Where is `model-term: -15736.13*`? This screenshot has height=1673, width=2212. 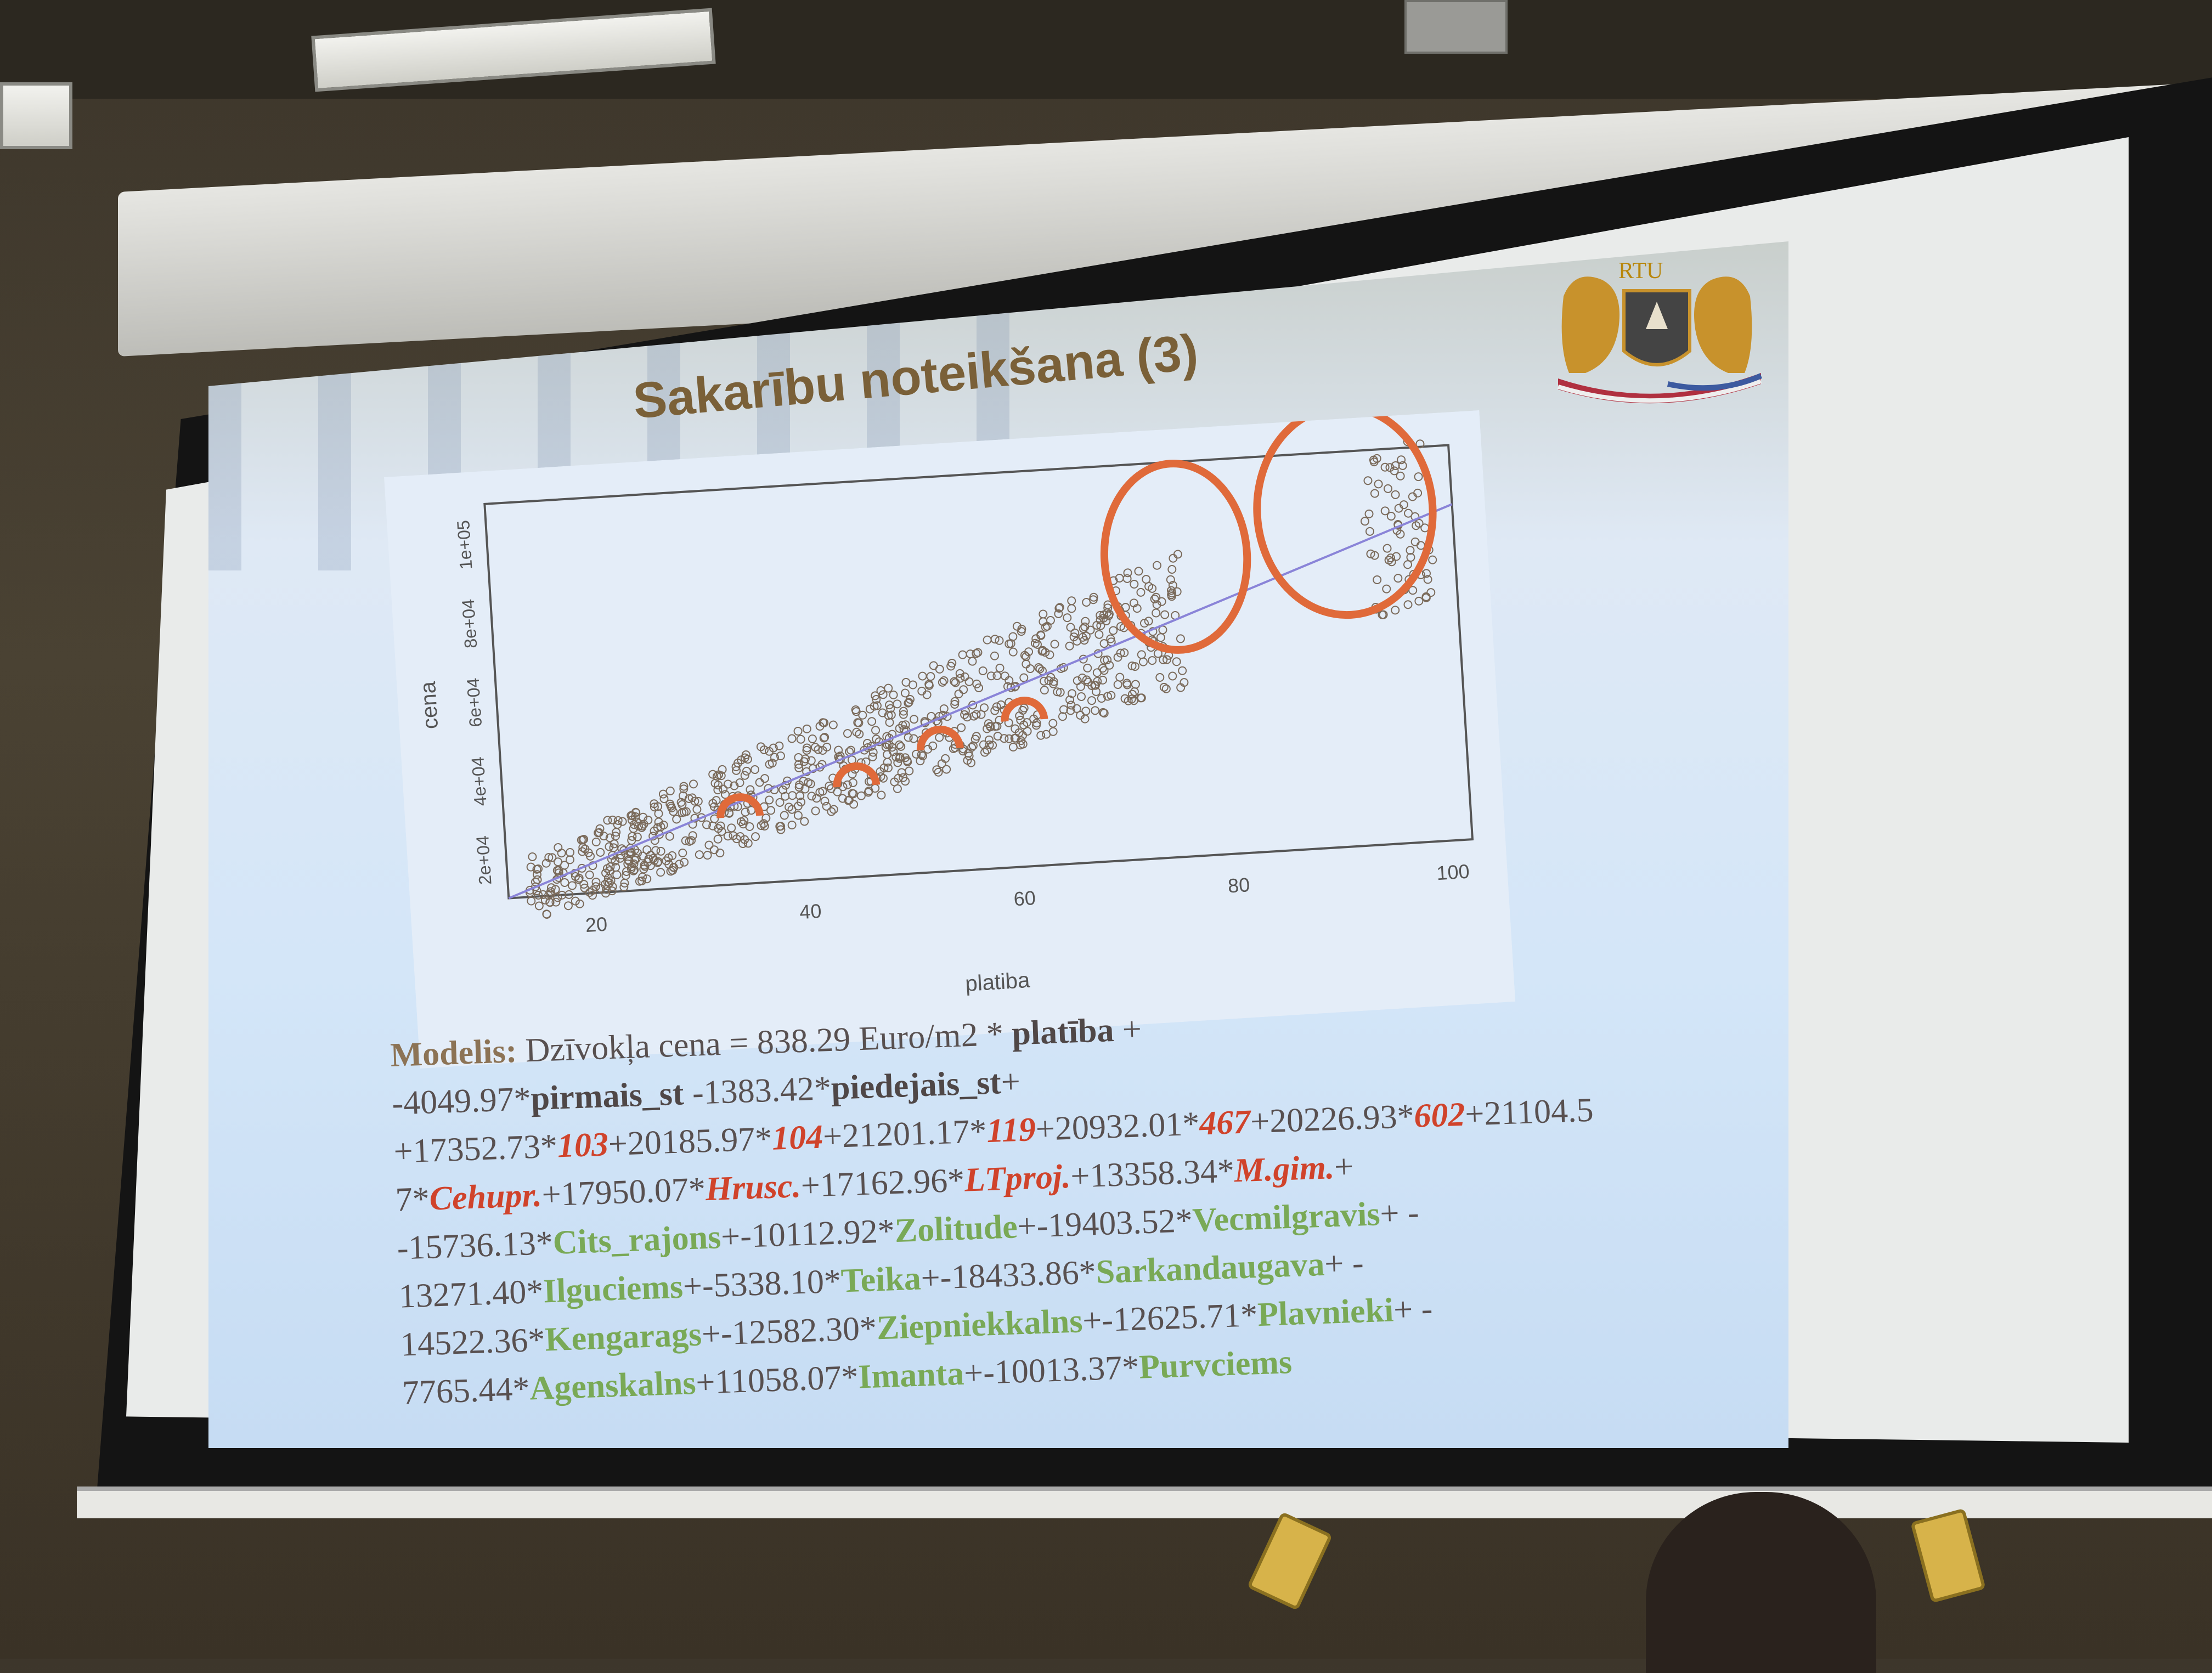
model-term: -15736.13* is located at coordinates (475, 1245).